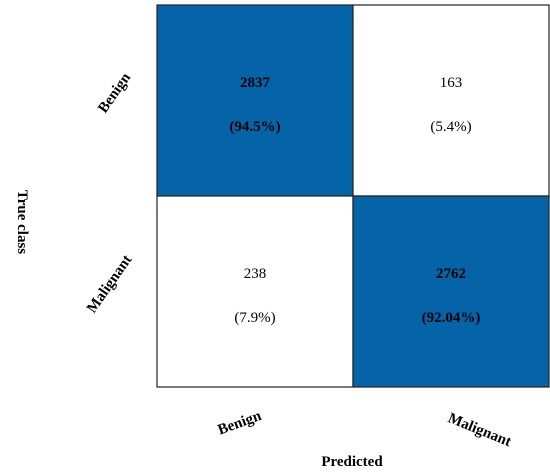 The height and width of the screenshot is (475, 550). I want to click on cell-percent-1-0: (7.9%), so click(254, 318).